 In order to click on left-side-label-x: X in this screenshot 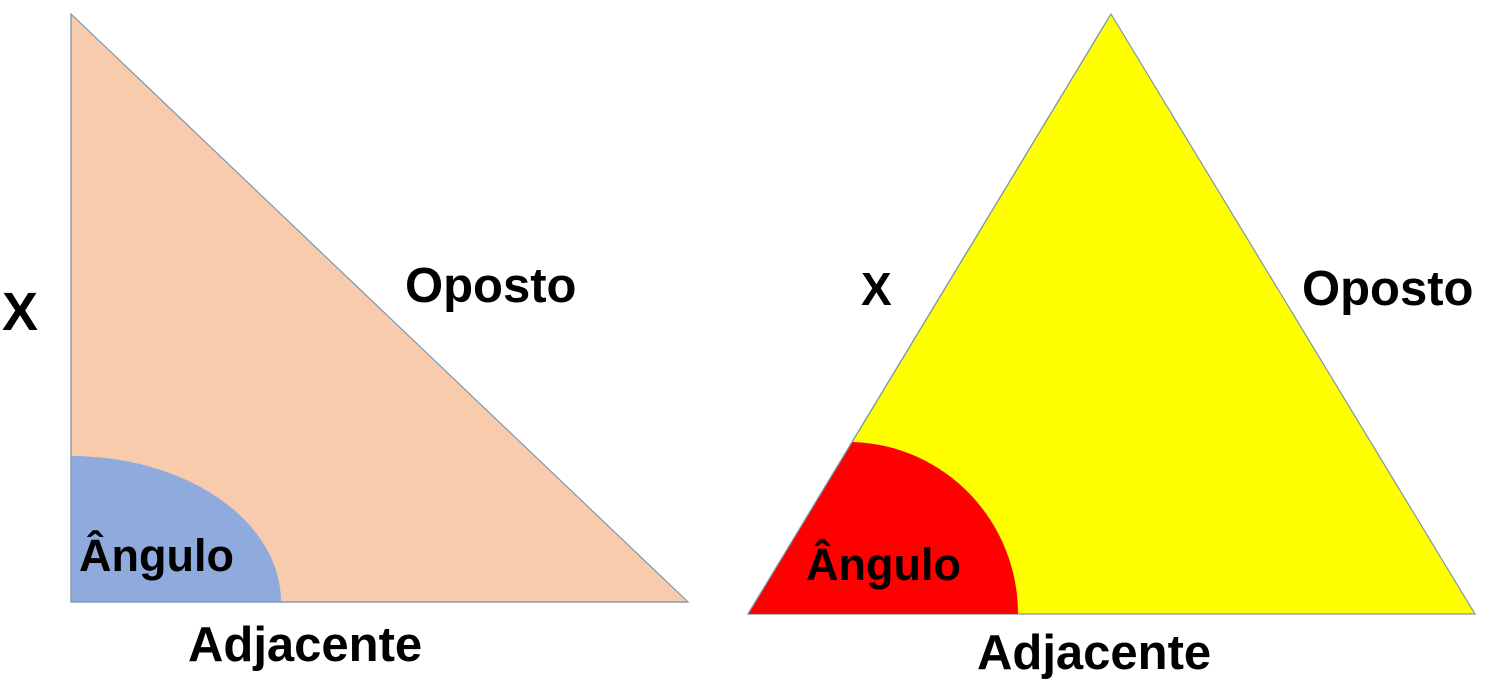, I will do `click(20, 312)`.